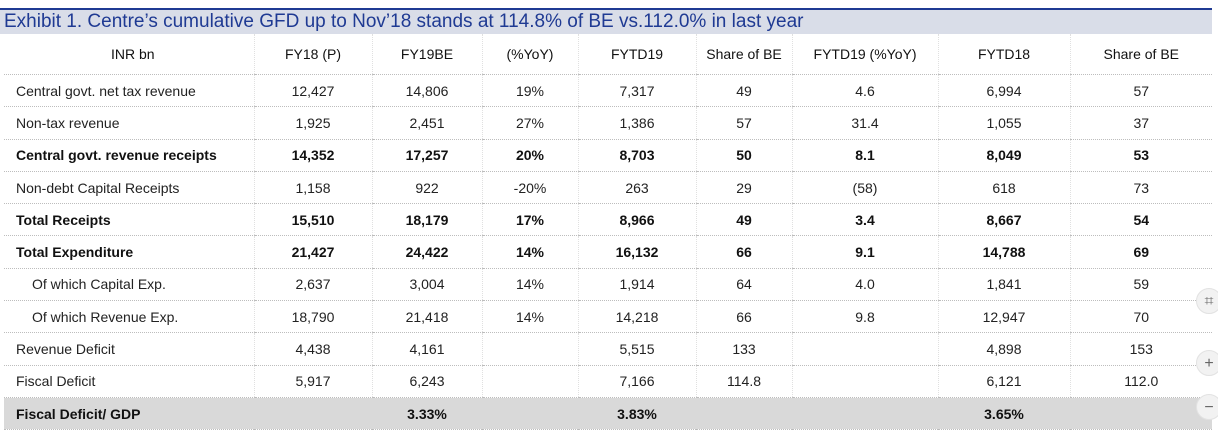 The height and width of the screenshot is (430, 1218). Describe the element at coordinates (1003, 317) in the screenshot. I see `table-cell: 12,947` at that location.